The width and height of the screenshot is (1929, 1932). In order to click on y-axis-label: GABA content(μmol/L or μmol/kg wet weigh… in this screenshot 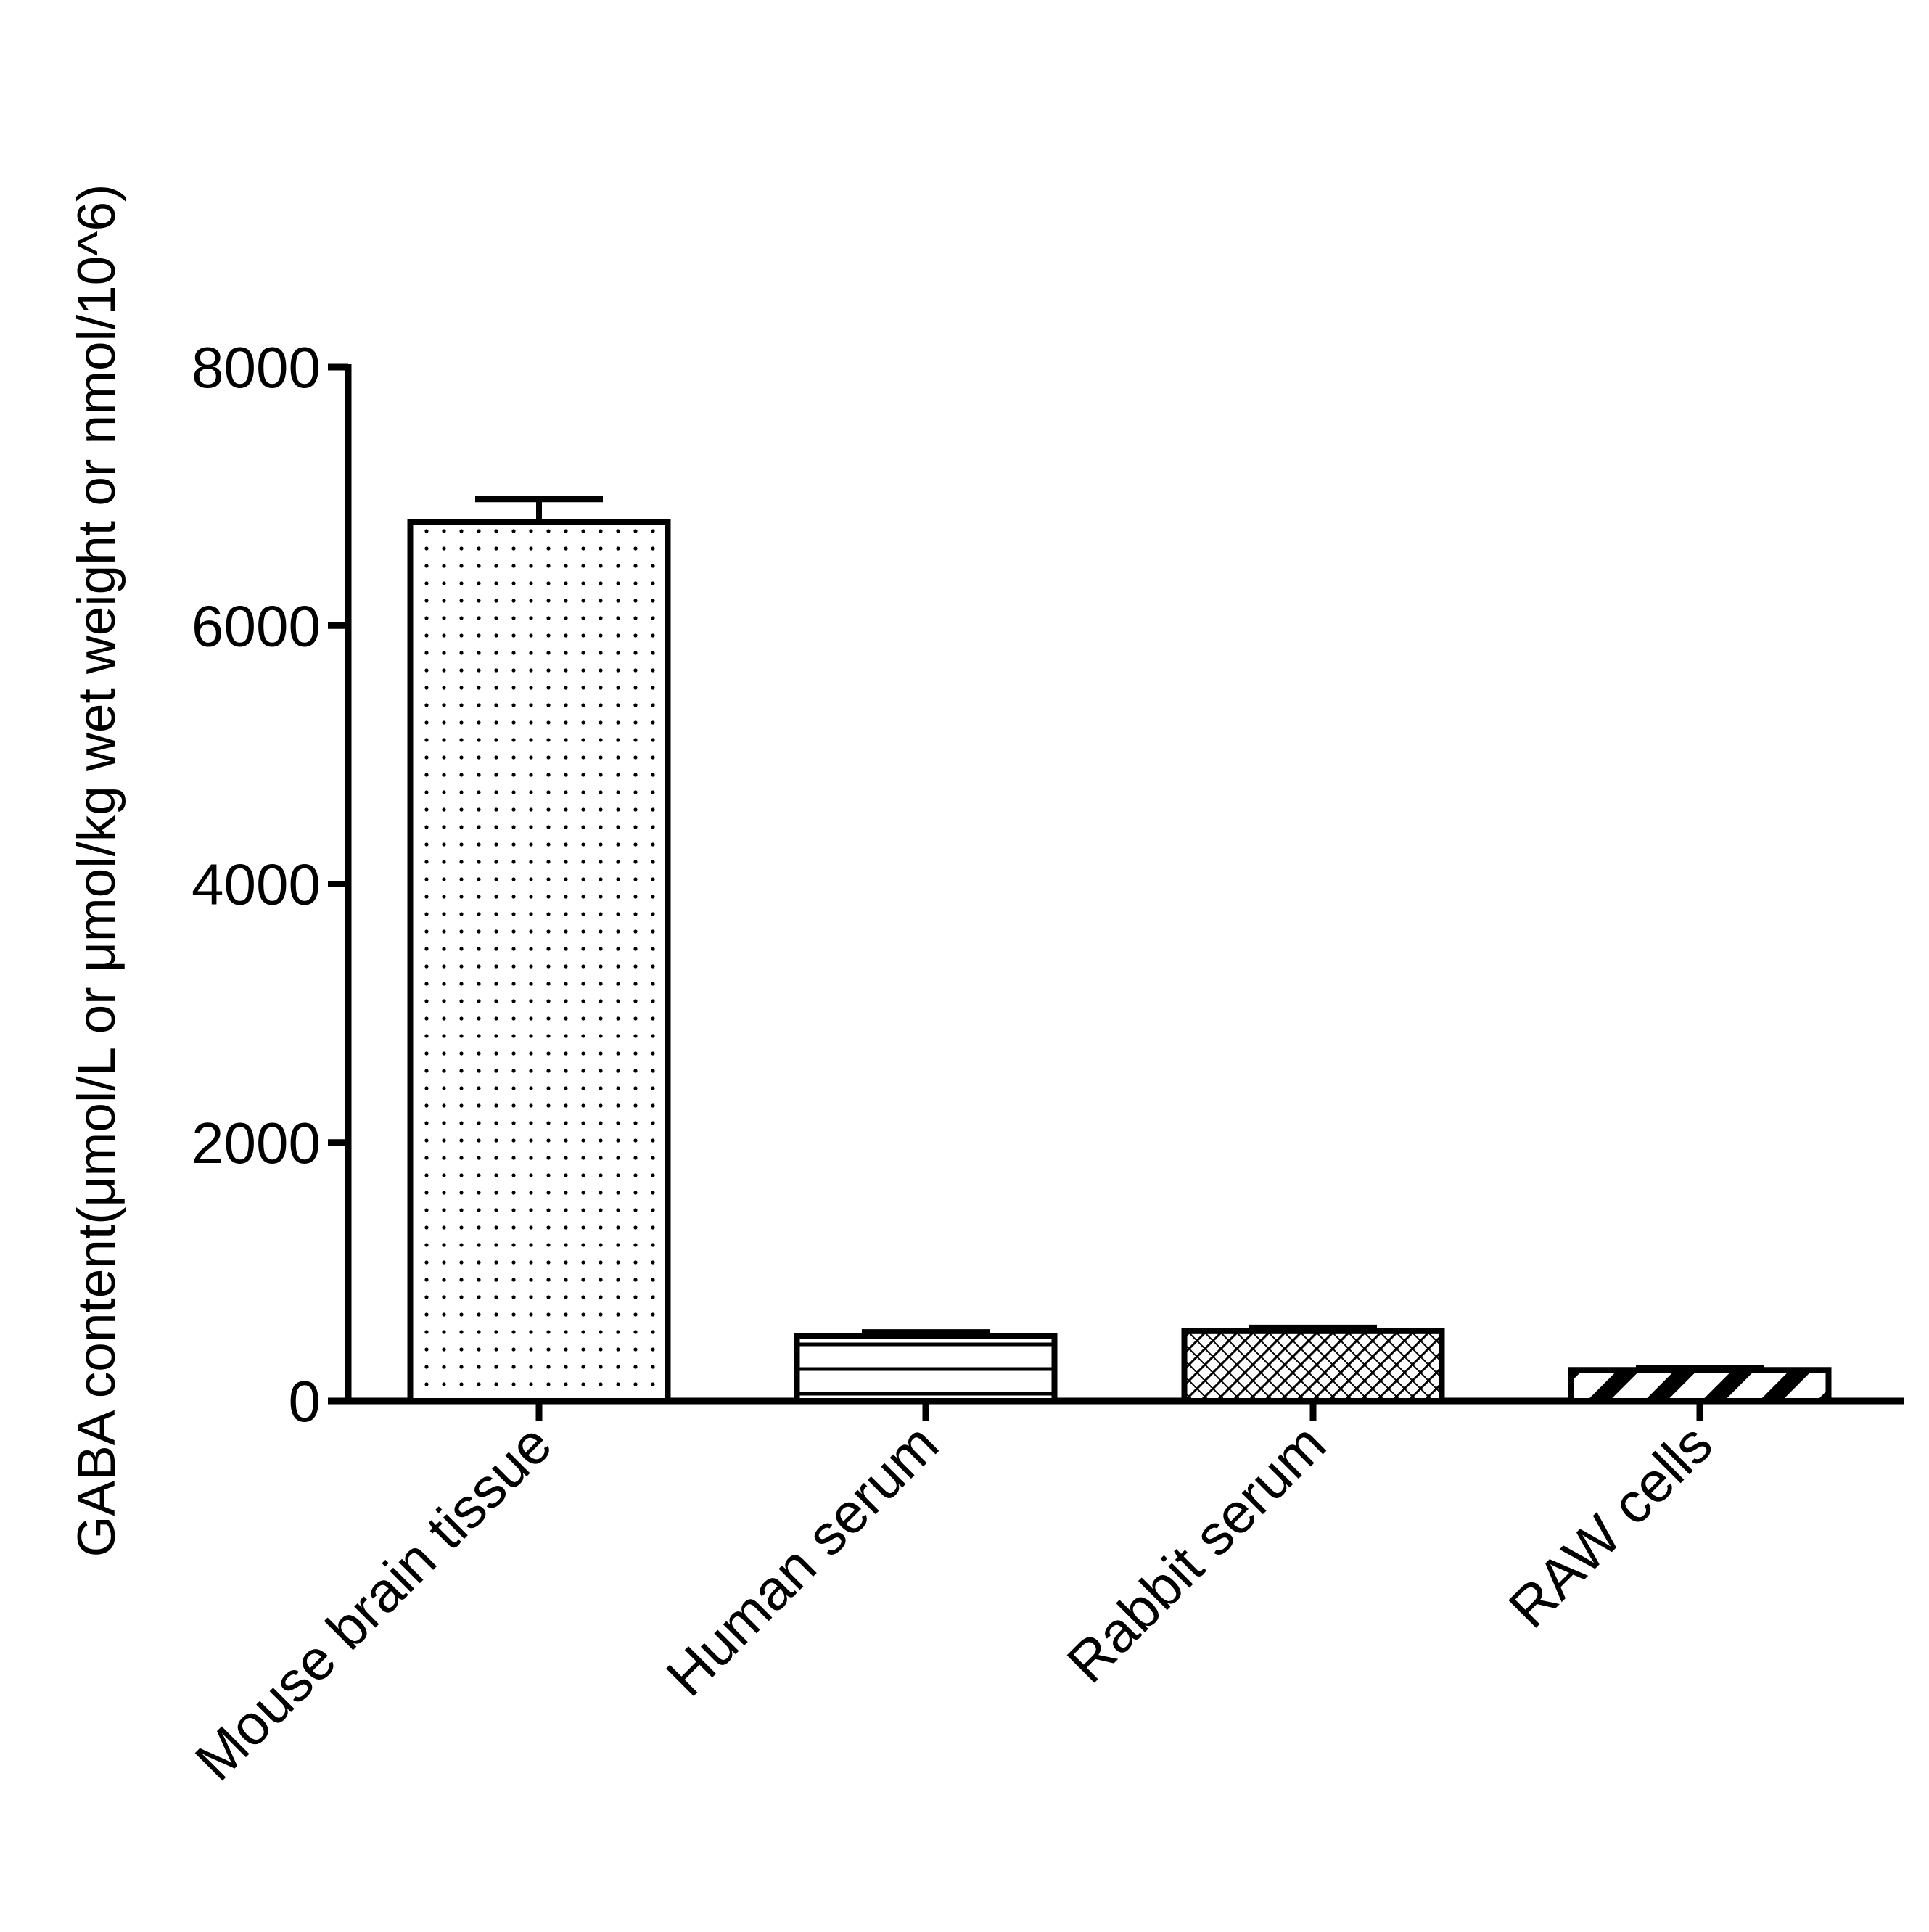, I will do `click(96, 871)`.